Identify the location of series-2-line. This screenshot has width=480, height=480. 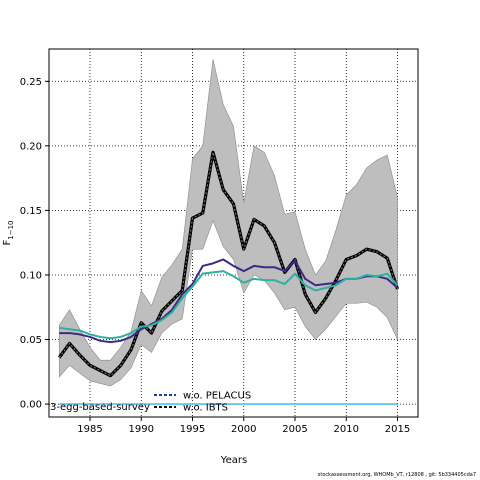
(229, 305).